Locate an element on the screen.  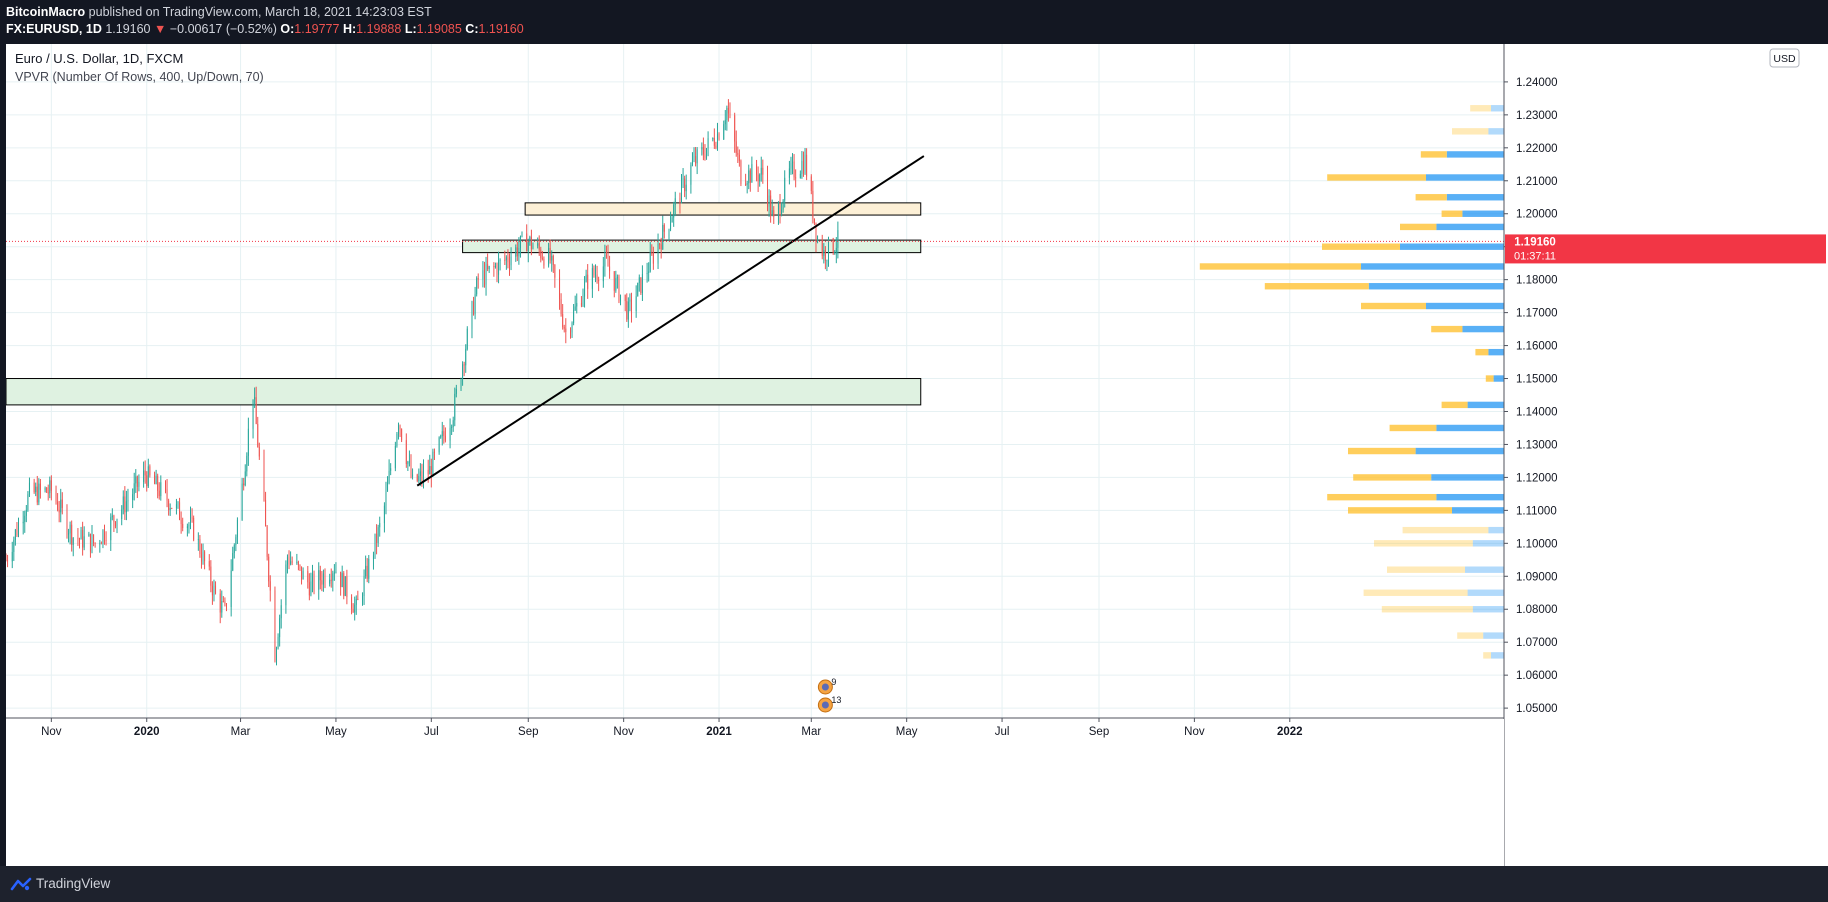
price-tick-label: 1.17000 is located at coordinates (1537, 314).